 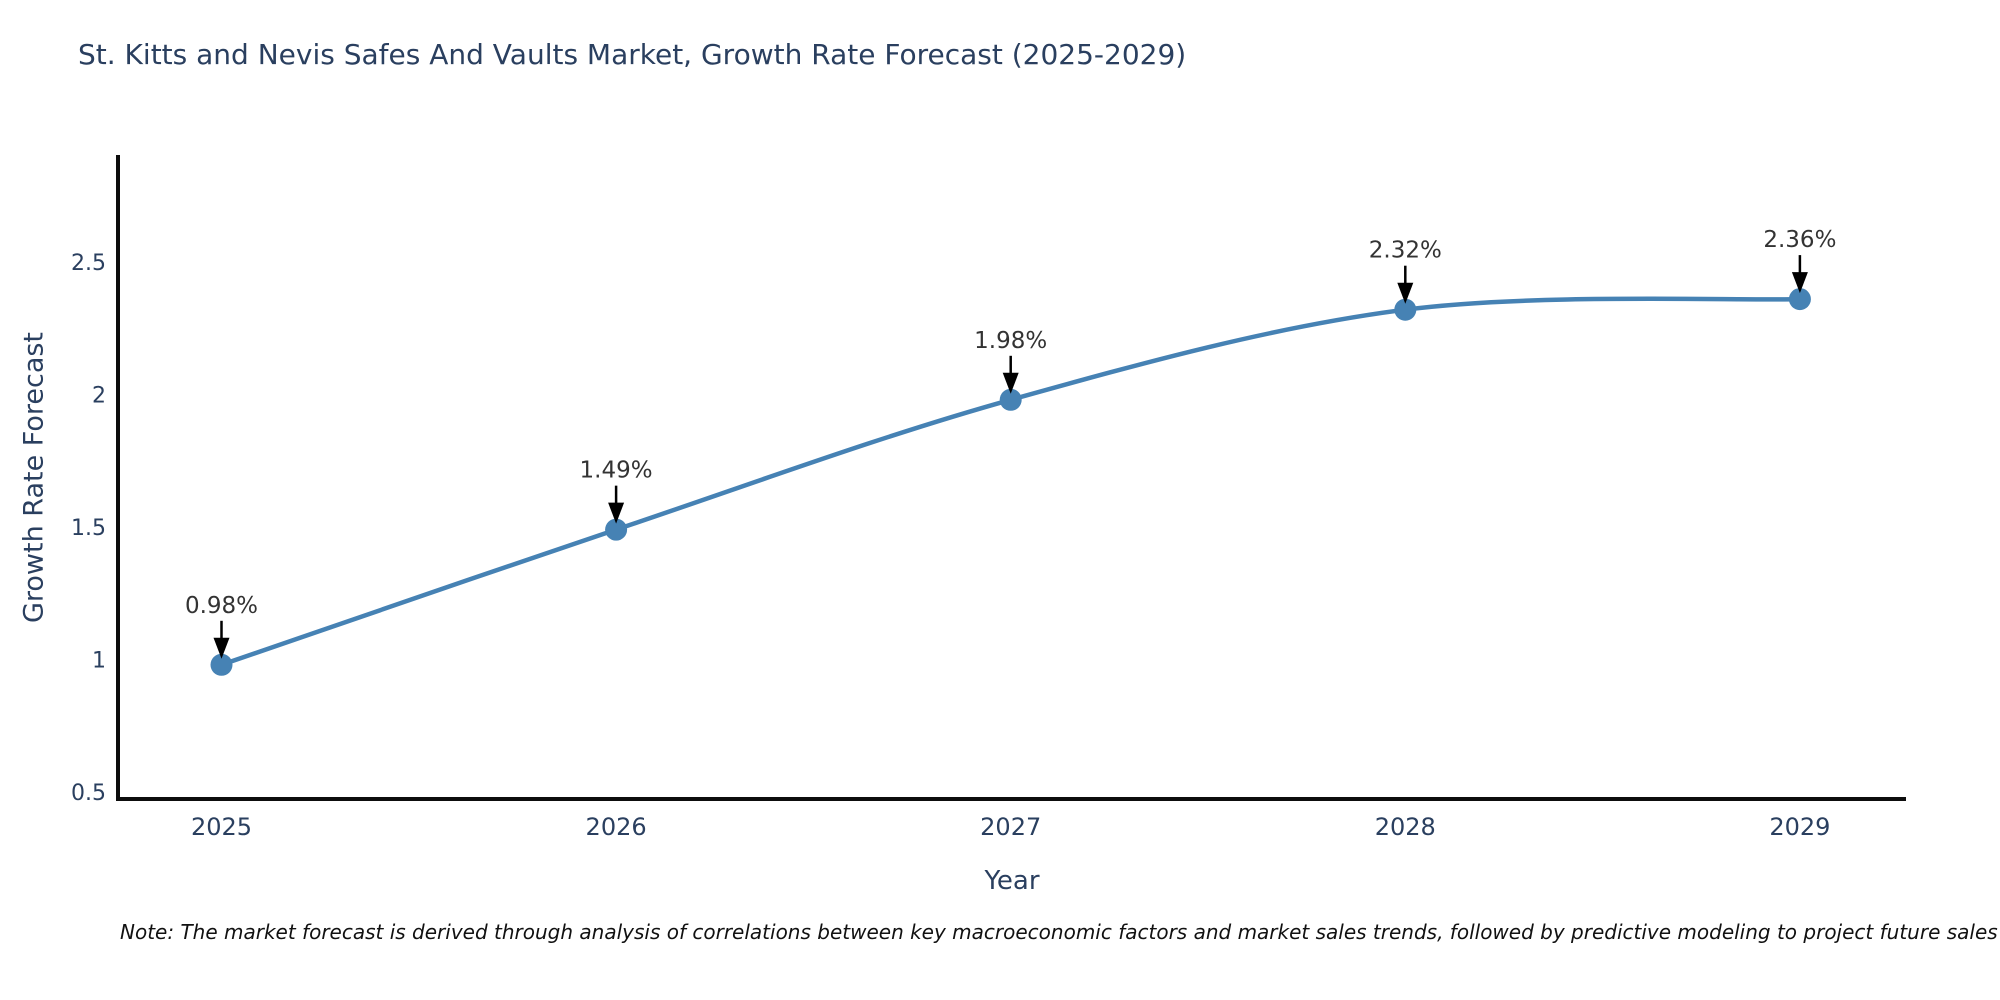 I want to click on data-point-label: 0.98%, so click(x=221, y=606).